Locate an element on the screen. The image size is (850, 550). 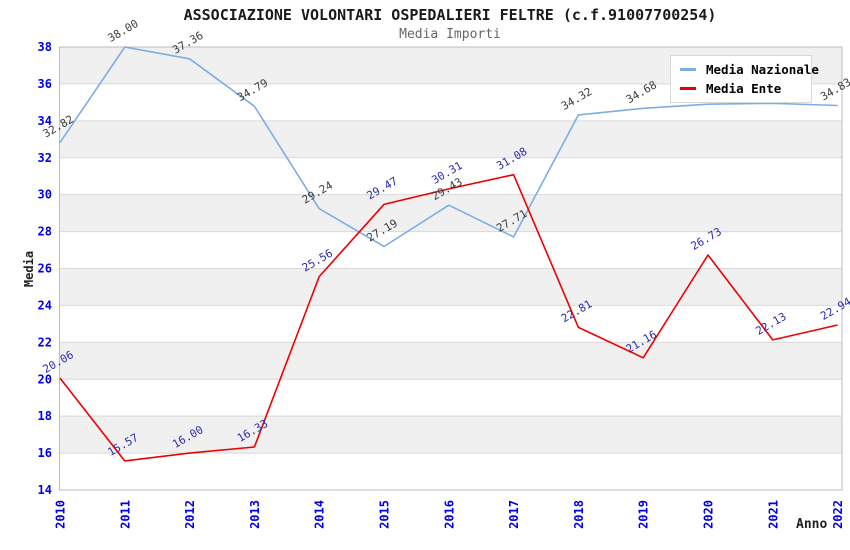
x-tick-label: 2012 is located at coordinates (190, 514).